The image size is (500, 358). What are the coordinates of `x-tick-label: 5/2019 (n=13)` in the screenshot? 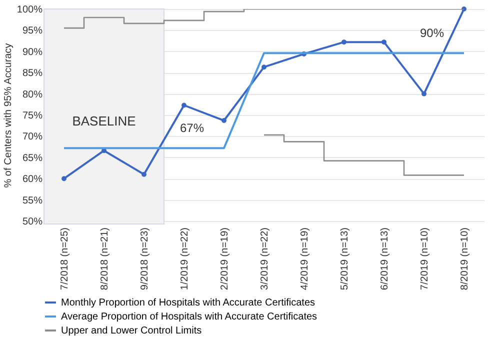 It's located at (345, 259).